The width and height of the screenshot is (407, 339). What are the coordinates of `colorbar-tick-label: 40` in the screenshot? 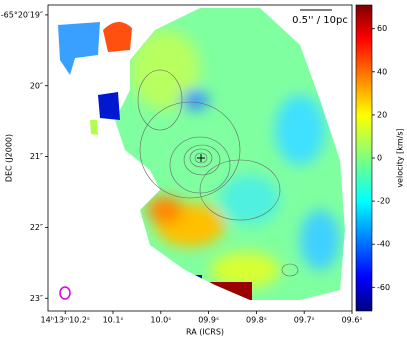 It's located at (382, 71).